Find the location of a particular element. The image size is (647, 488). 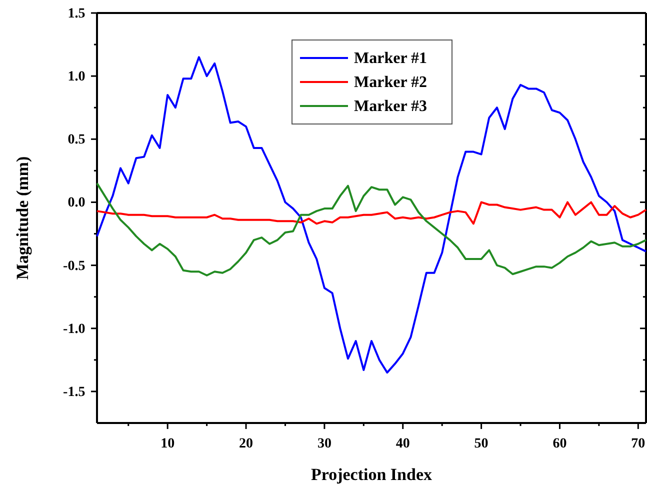

x-tick-label: 70 is located at coordinates (638, 444).